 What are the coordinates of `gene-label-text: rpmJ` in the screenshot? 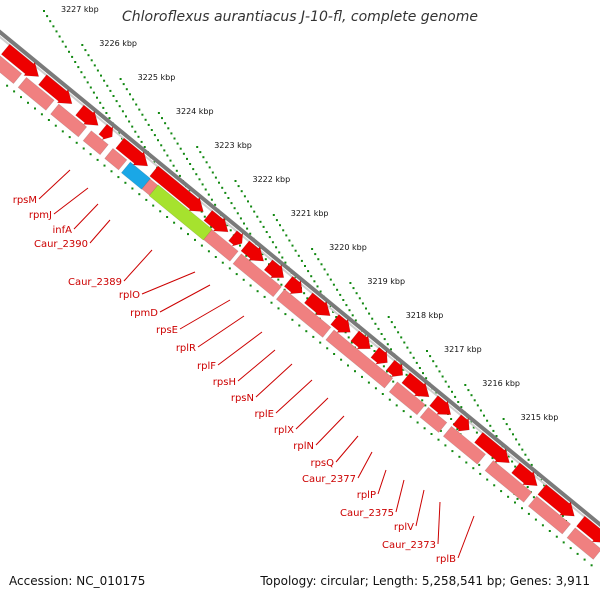 It's located at (40, 215).